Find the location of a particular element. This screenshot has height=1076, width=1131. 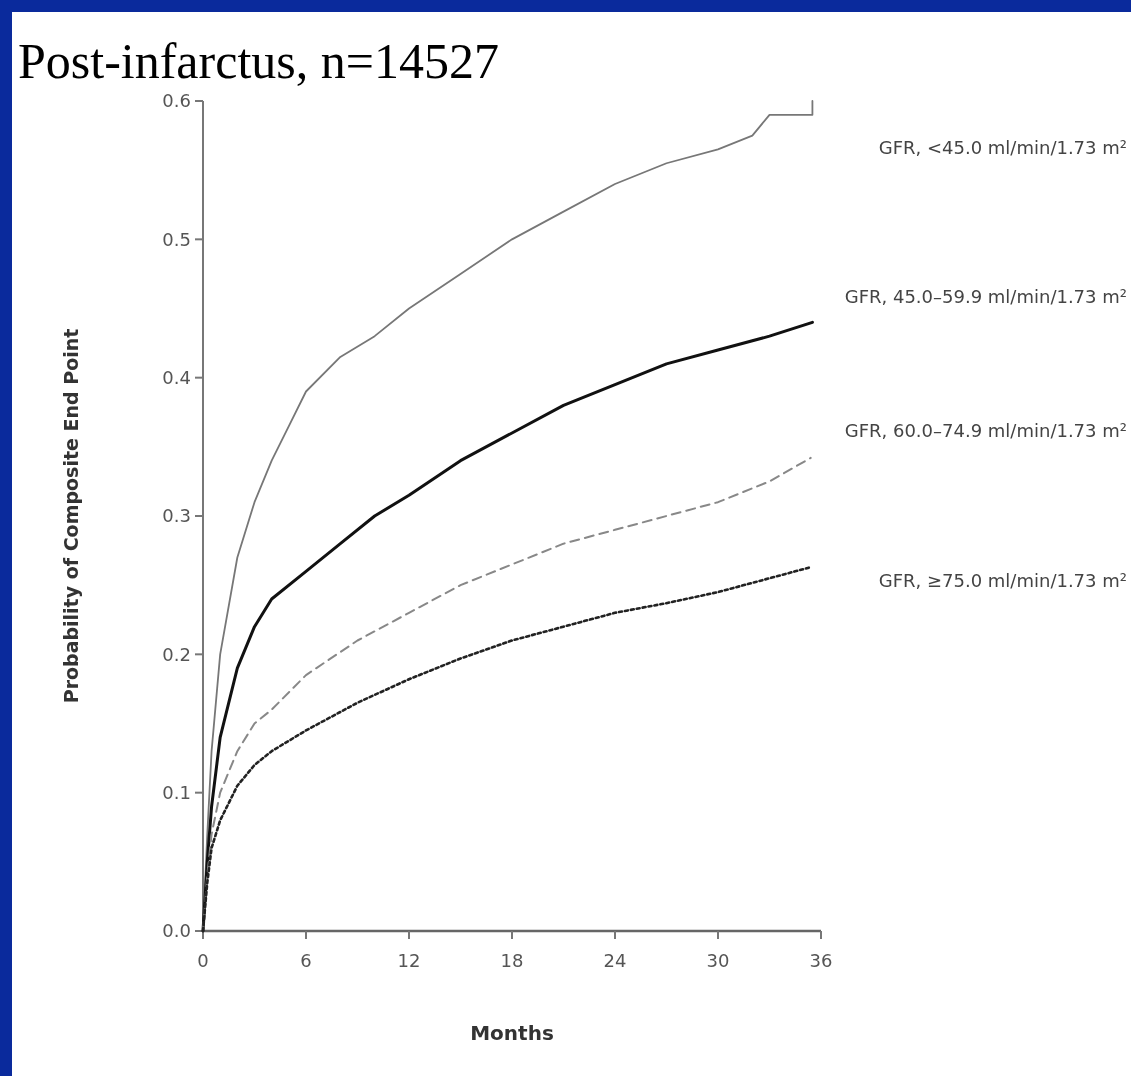

x-tick-label: 0 is located at coordinates (203, 960).